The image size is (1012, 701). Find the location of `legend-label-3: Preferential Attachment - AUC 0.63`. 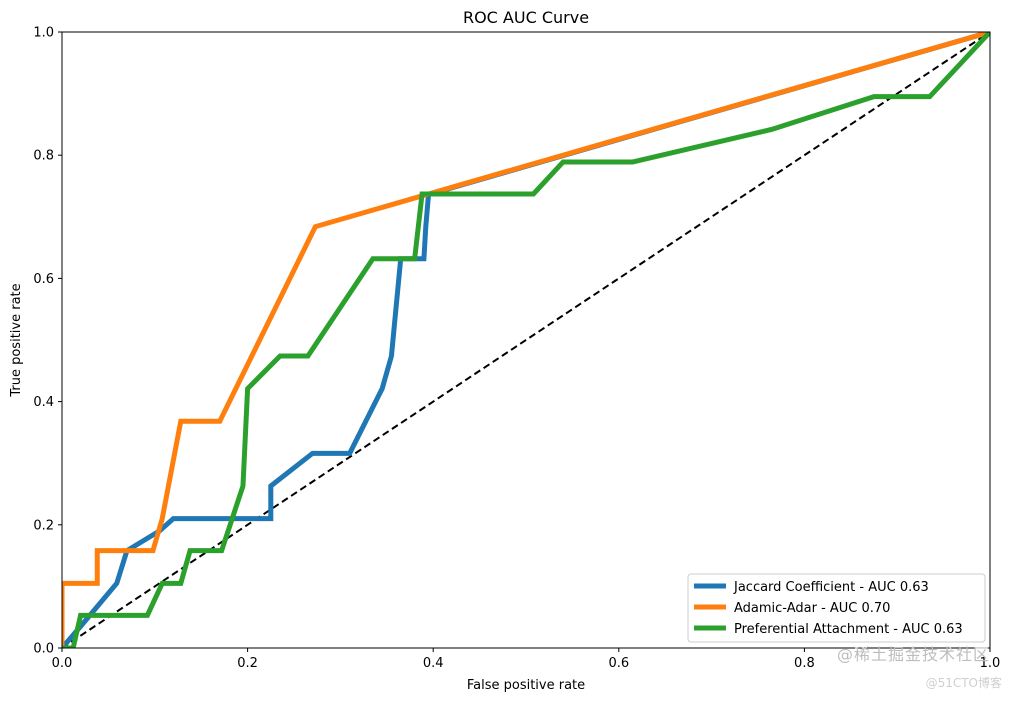

legend-label-3: Preferential Attachment - AUC 0.63 is located at coordinates (848, 629).